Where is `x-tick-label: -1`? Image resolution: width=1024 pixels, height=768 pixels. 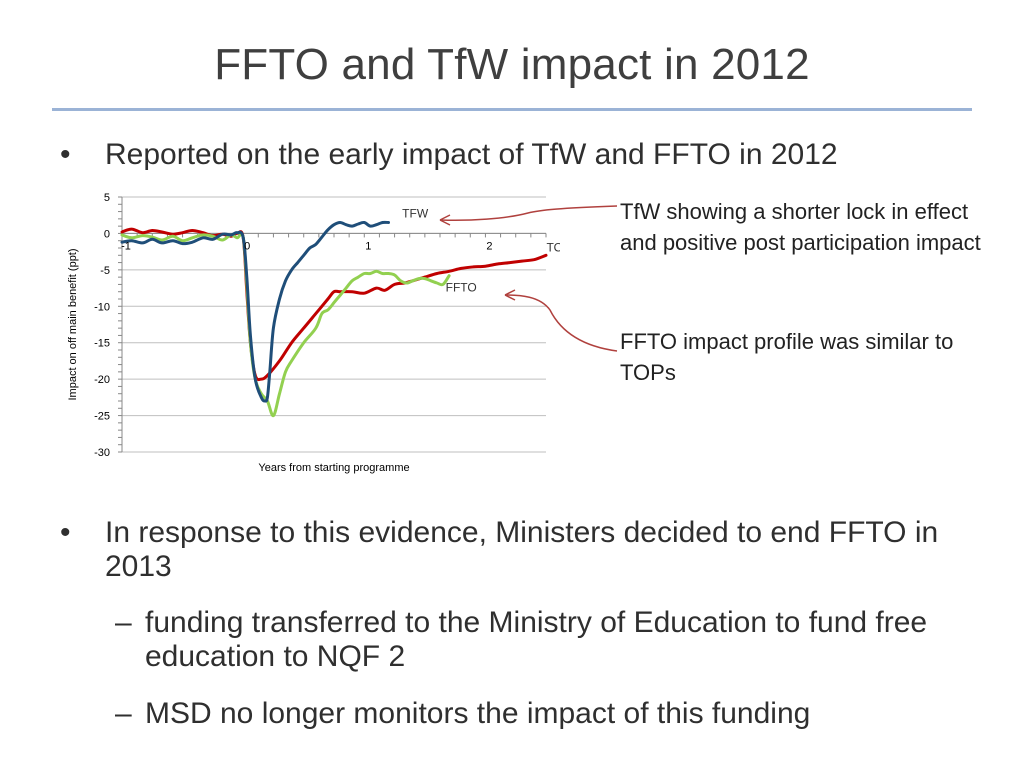 x-tick-label: -1 is located at coordinates (126, 246).